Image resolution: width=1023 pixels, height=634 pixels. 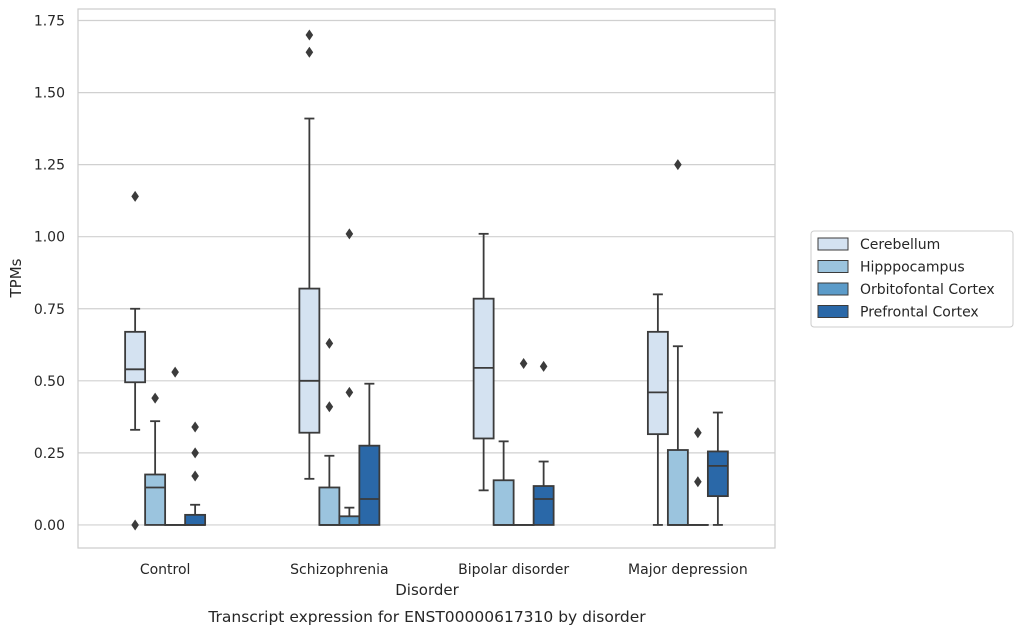 What do you see at coordinates (427, 590) in the screenshot?
I see `x-axis-label: Disorder` at bounding box center [427, 590].